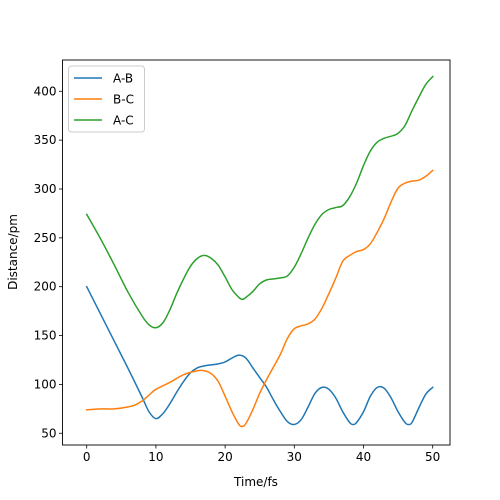 This screenshot has width=500, height=500. What do you see at coordinates (432, 457) in the screenshot?
I see `x-tick-label: 50` at bounding box center [432, 457].